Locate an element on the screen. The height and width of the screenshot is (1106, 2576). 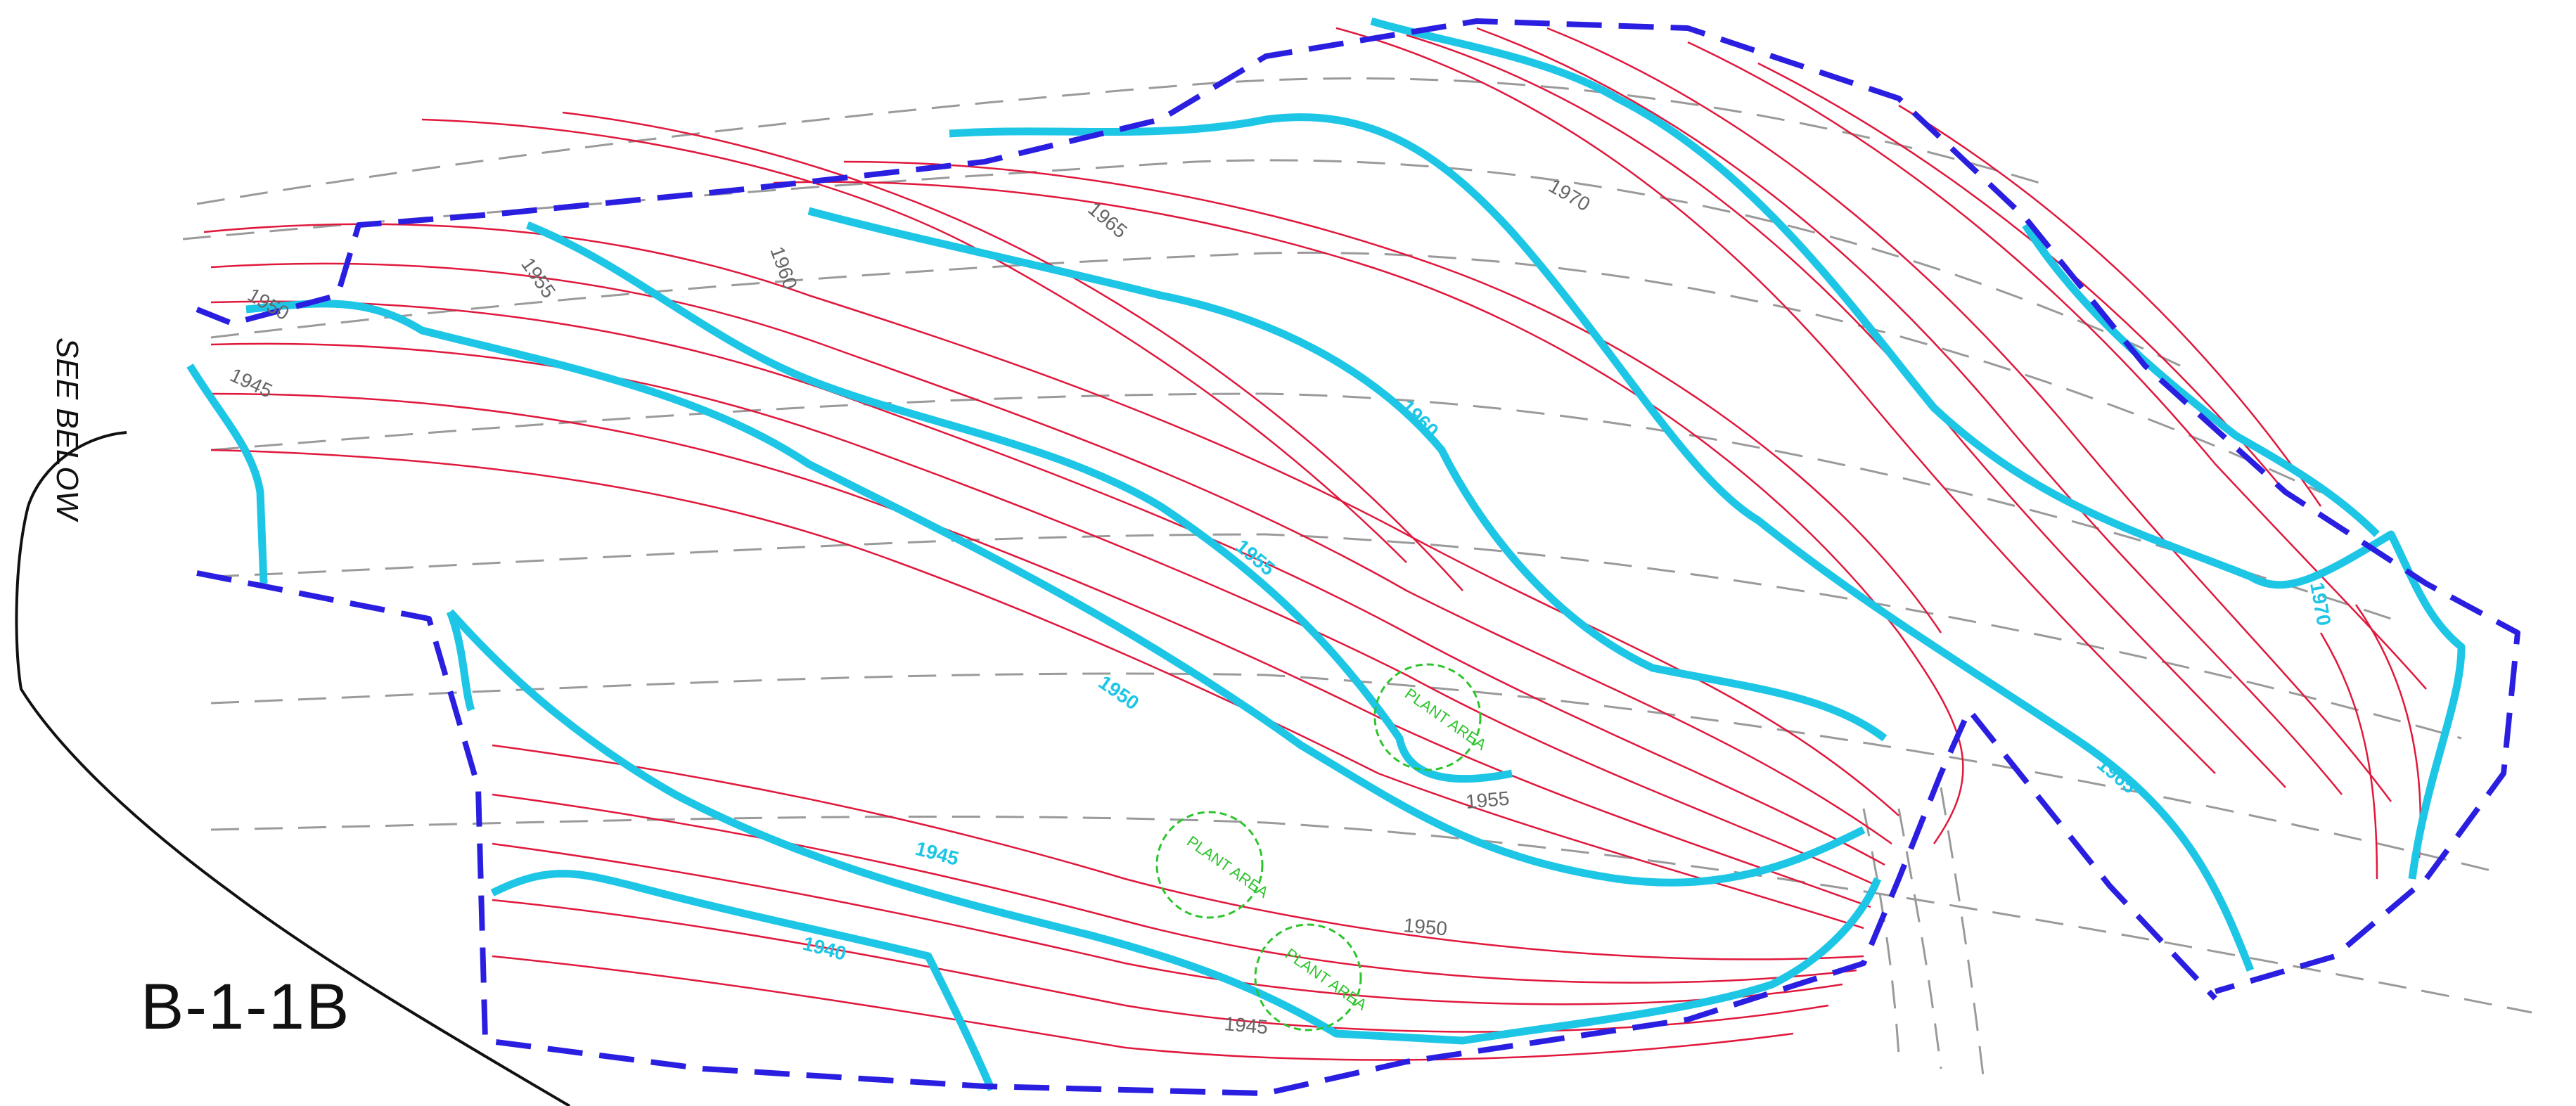
plant-area-labels: PLANT AREA PLANT AREA PLANT AREA is located at coordinates (1336, 850).